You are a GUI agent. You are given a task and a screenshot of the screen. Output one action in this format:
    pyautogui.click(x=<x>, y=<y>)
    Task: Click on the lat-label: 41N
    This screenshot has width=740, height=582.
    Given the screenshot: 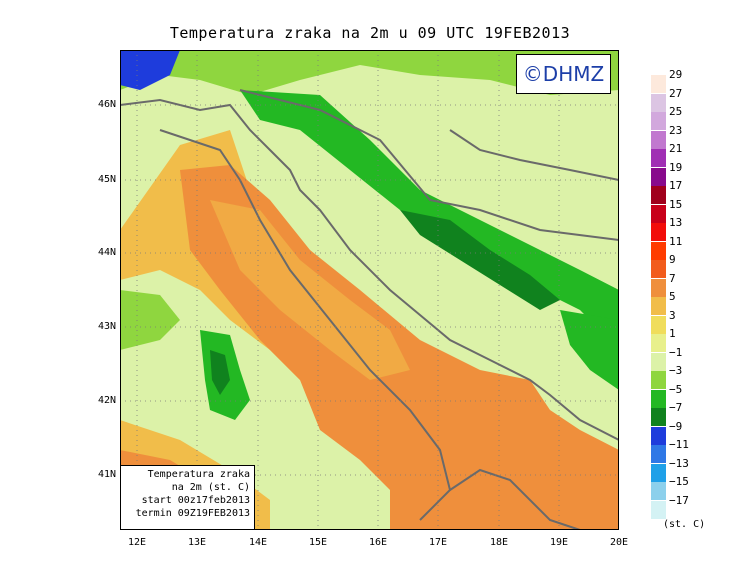 What is the action you would take?
    pyautogui.click(x=106, y=474)
    